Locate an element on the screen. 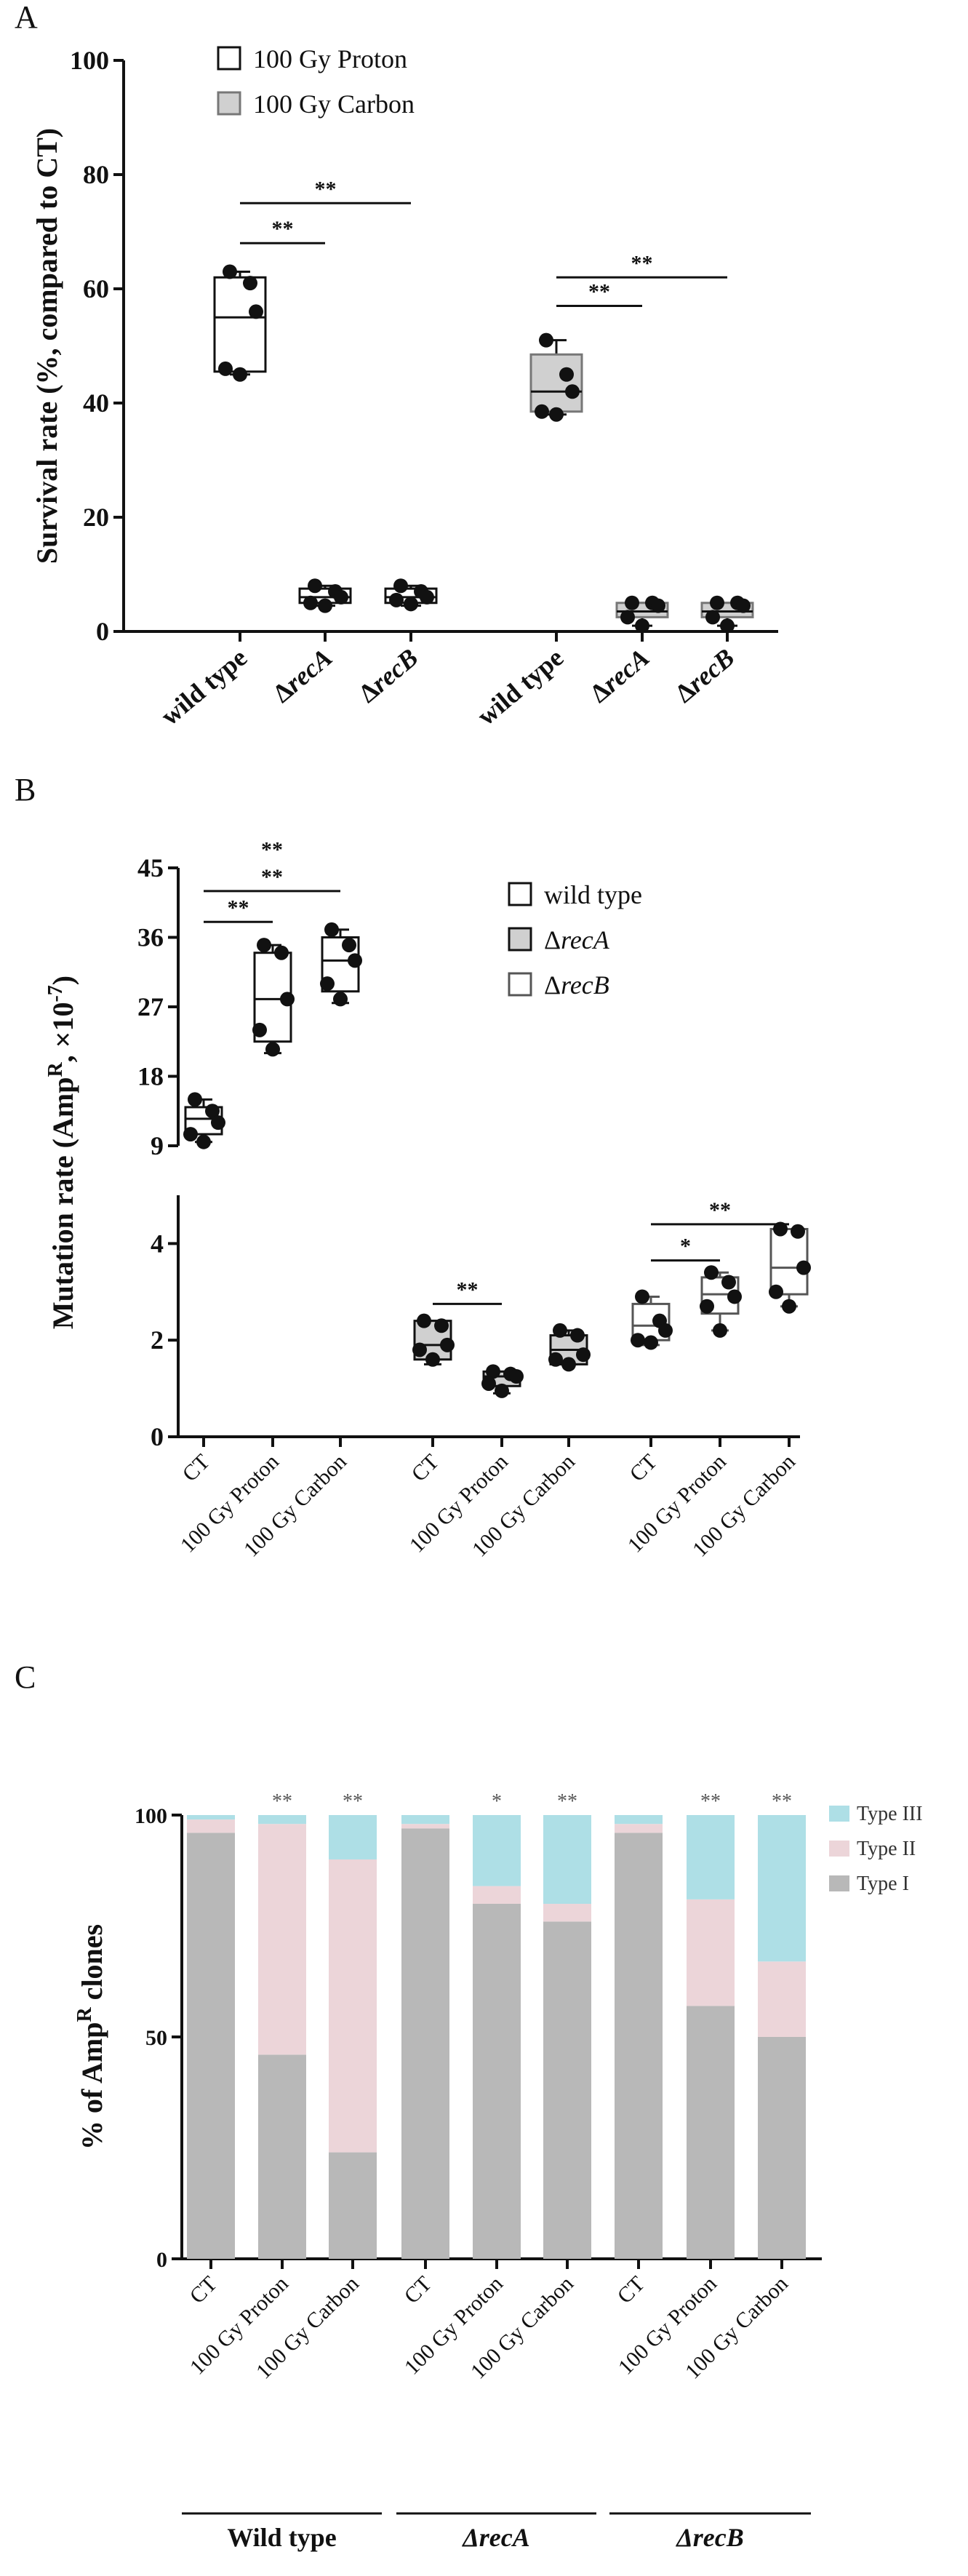 This screenshot has height=2576, width=968. legend-label-b: ΔrecB is located at coordinates (576, 985).